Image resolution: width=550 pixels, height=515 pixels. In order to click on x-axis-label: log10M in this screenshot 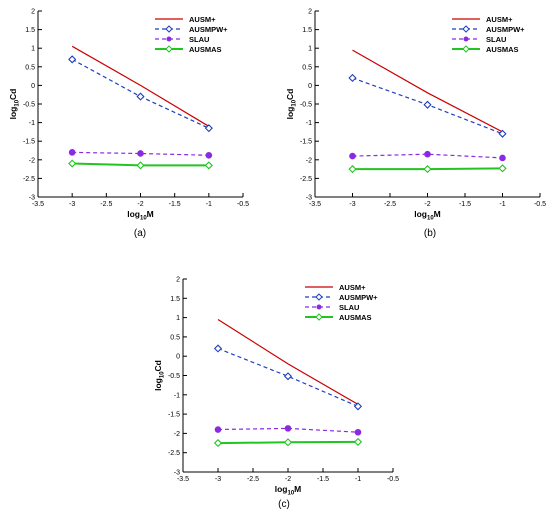, I will do `click(427, 215)`.